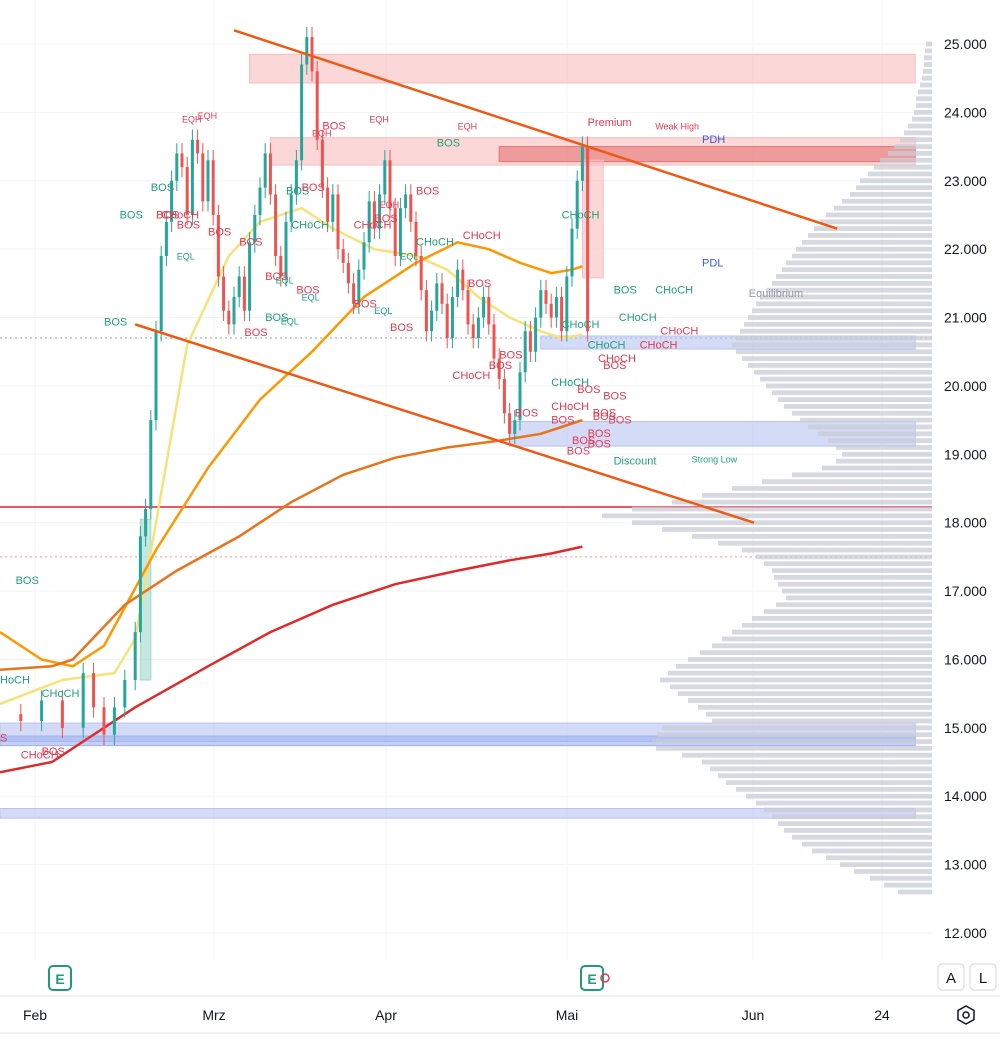 This screenshot has width=1000, height=1043. I want to click on earnings-marker-mai: E, so click(595, 978).